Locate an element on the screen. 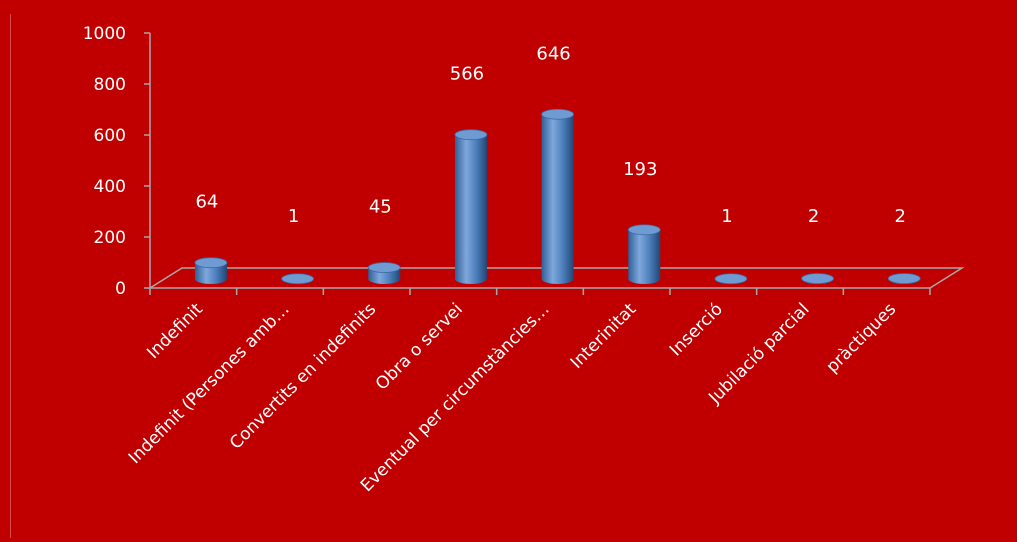 The height and width of the screenshot is (542, 1017). data-label: 64 is located at coordinates (206, 202).